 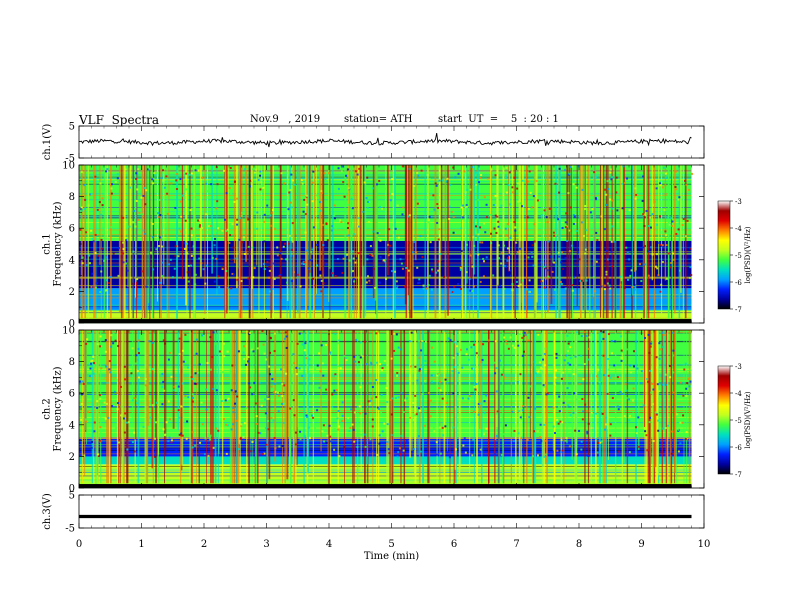 I want to click on ch1-waveform, so click(x=391, y=142).